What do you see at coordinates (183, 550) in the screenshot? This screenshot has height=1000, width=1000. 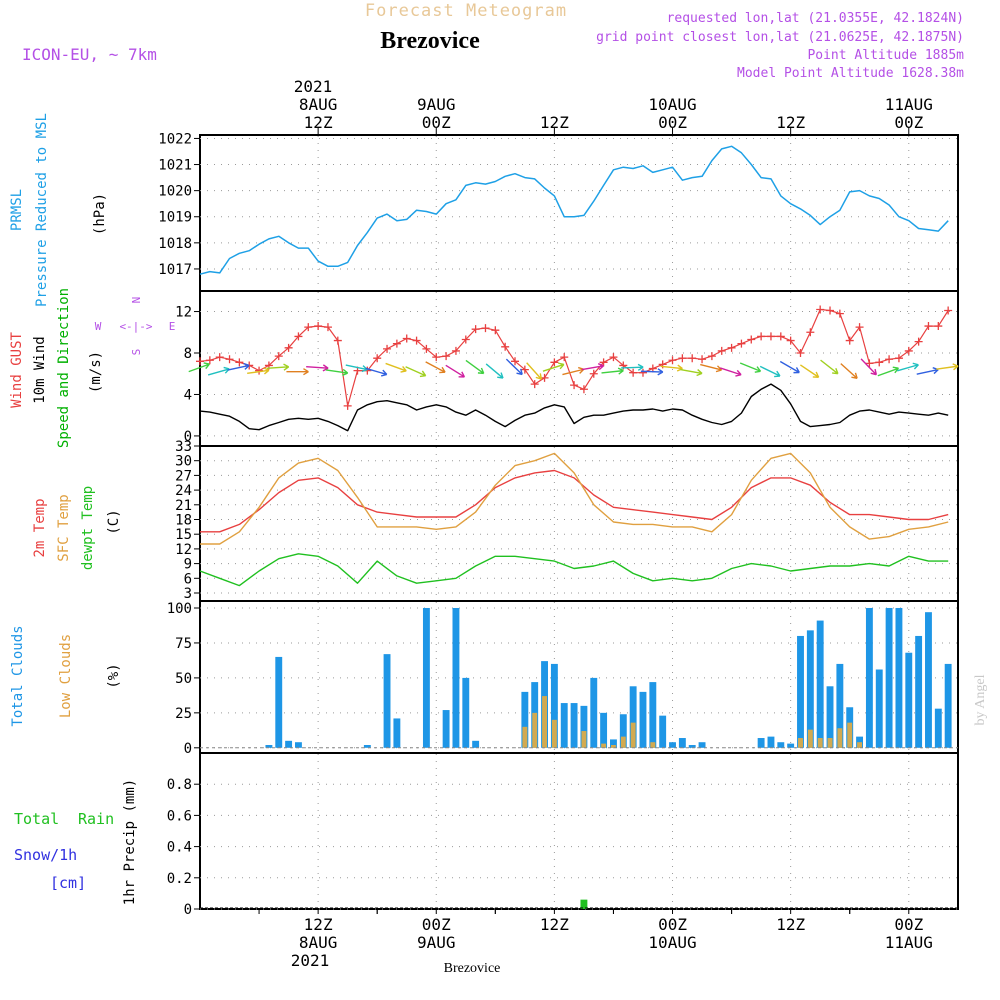 I see `temp-ytick-label: 12` at bounding box center [183, 550].